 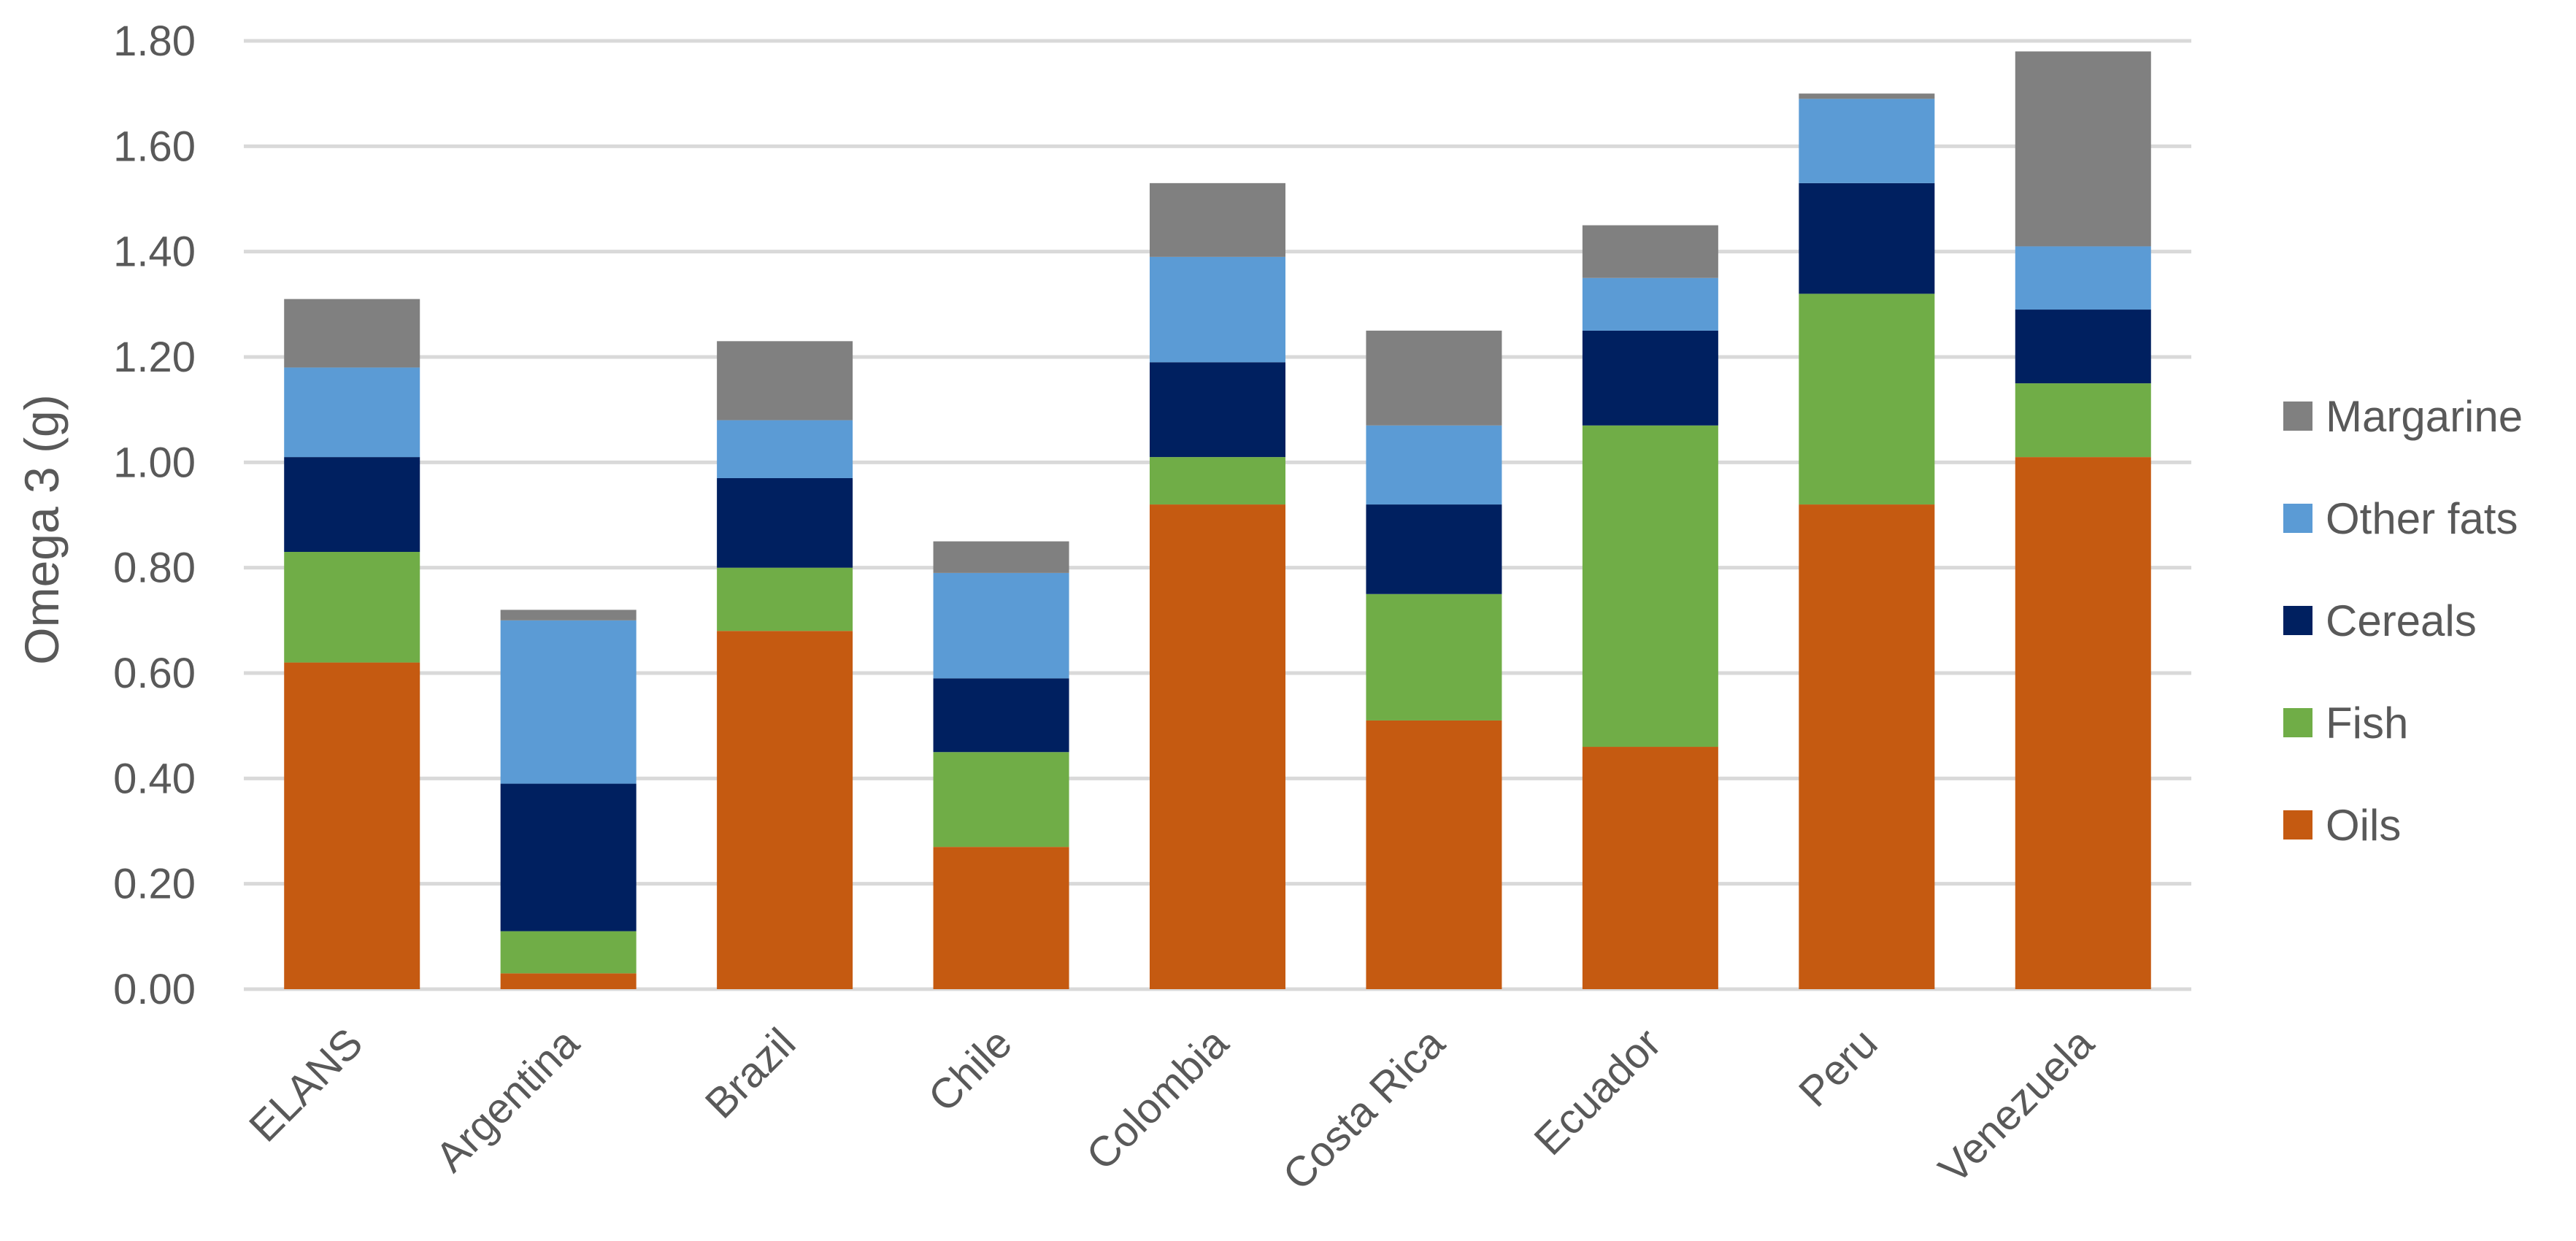 I want to click on y-tick-label: 0.00, so click(x=154, y=989).